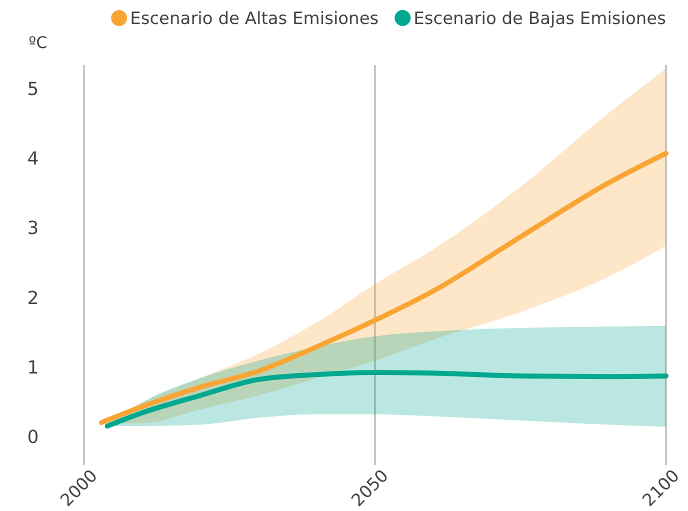 Image resolution: width=688 pixels, height=511 pixels. I want to click on y-tick-label: 4, so click(33, 159).